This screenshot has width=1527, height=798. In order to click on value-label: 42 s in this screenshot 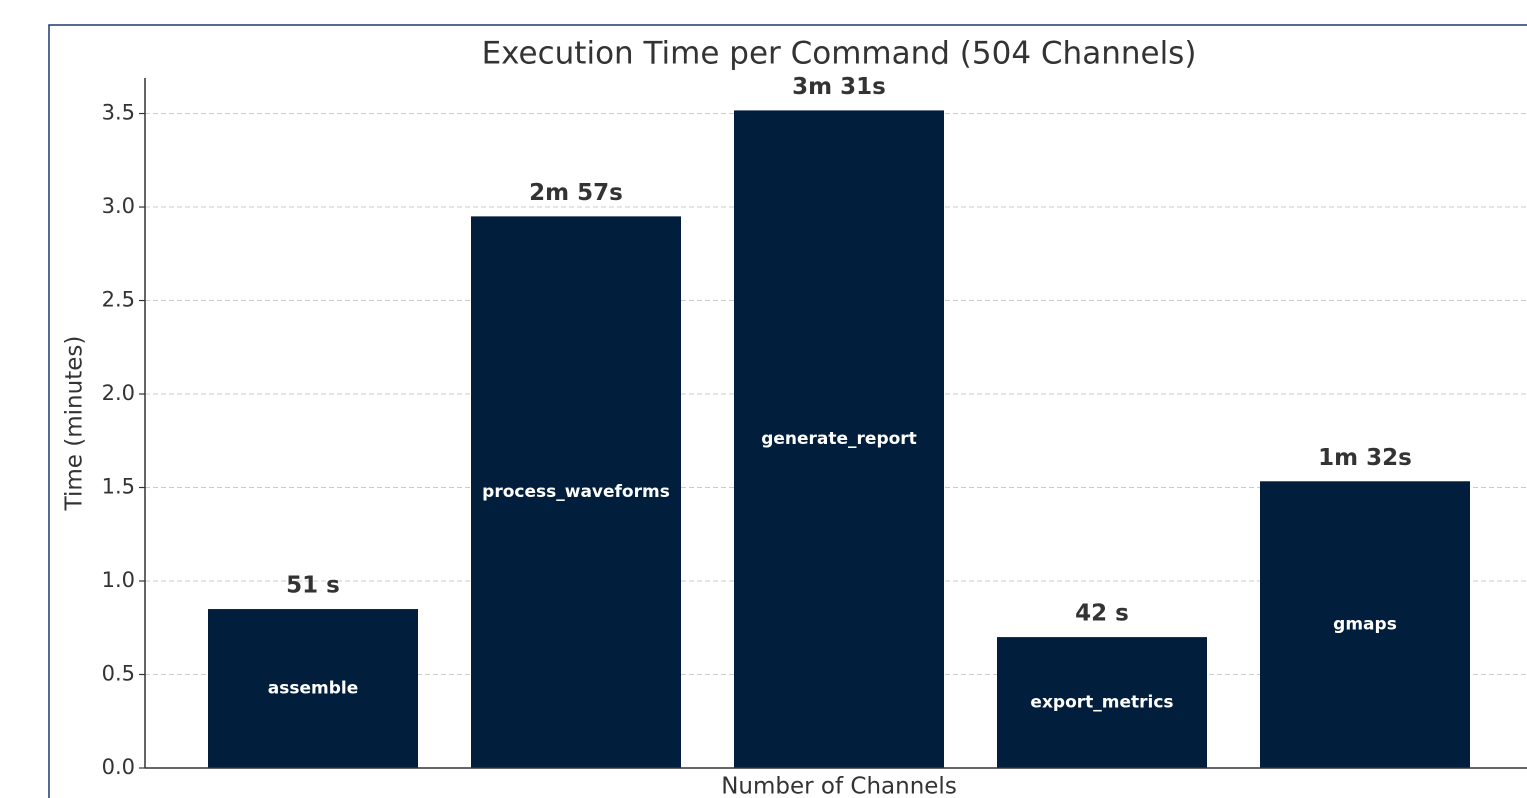, I will do `click(1102, 614)`.